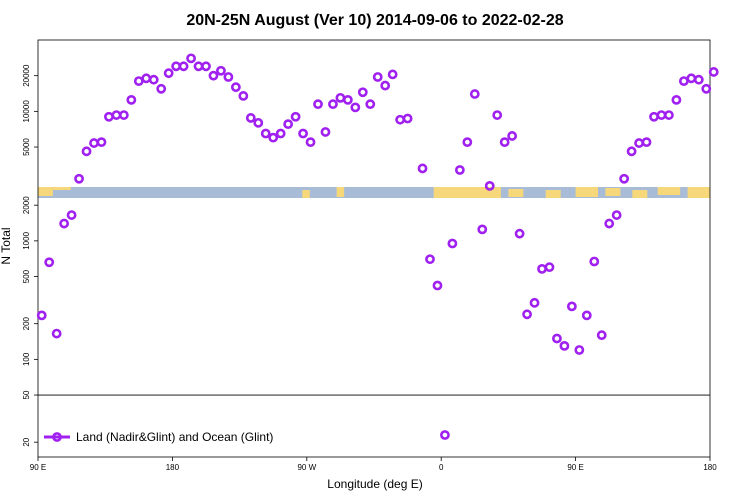 The height and width of the screenshot is (500, 750). Describe the element at coordinates (26, 394) in the screenshot. I see `y-tick-label: 50` at that location.